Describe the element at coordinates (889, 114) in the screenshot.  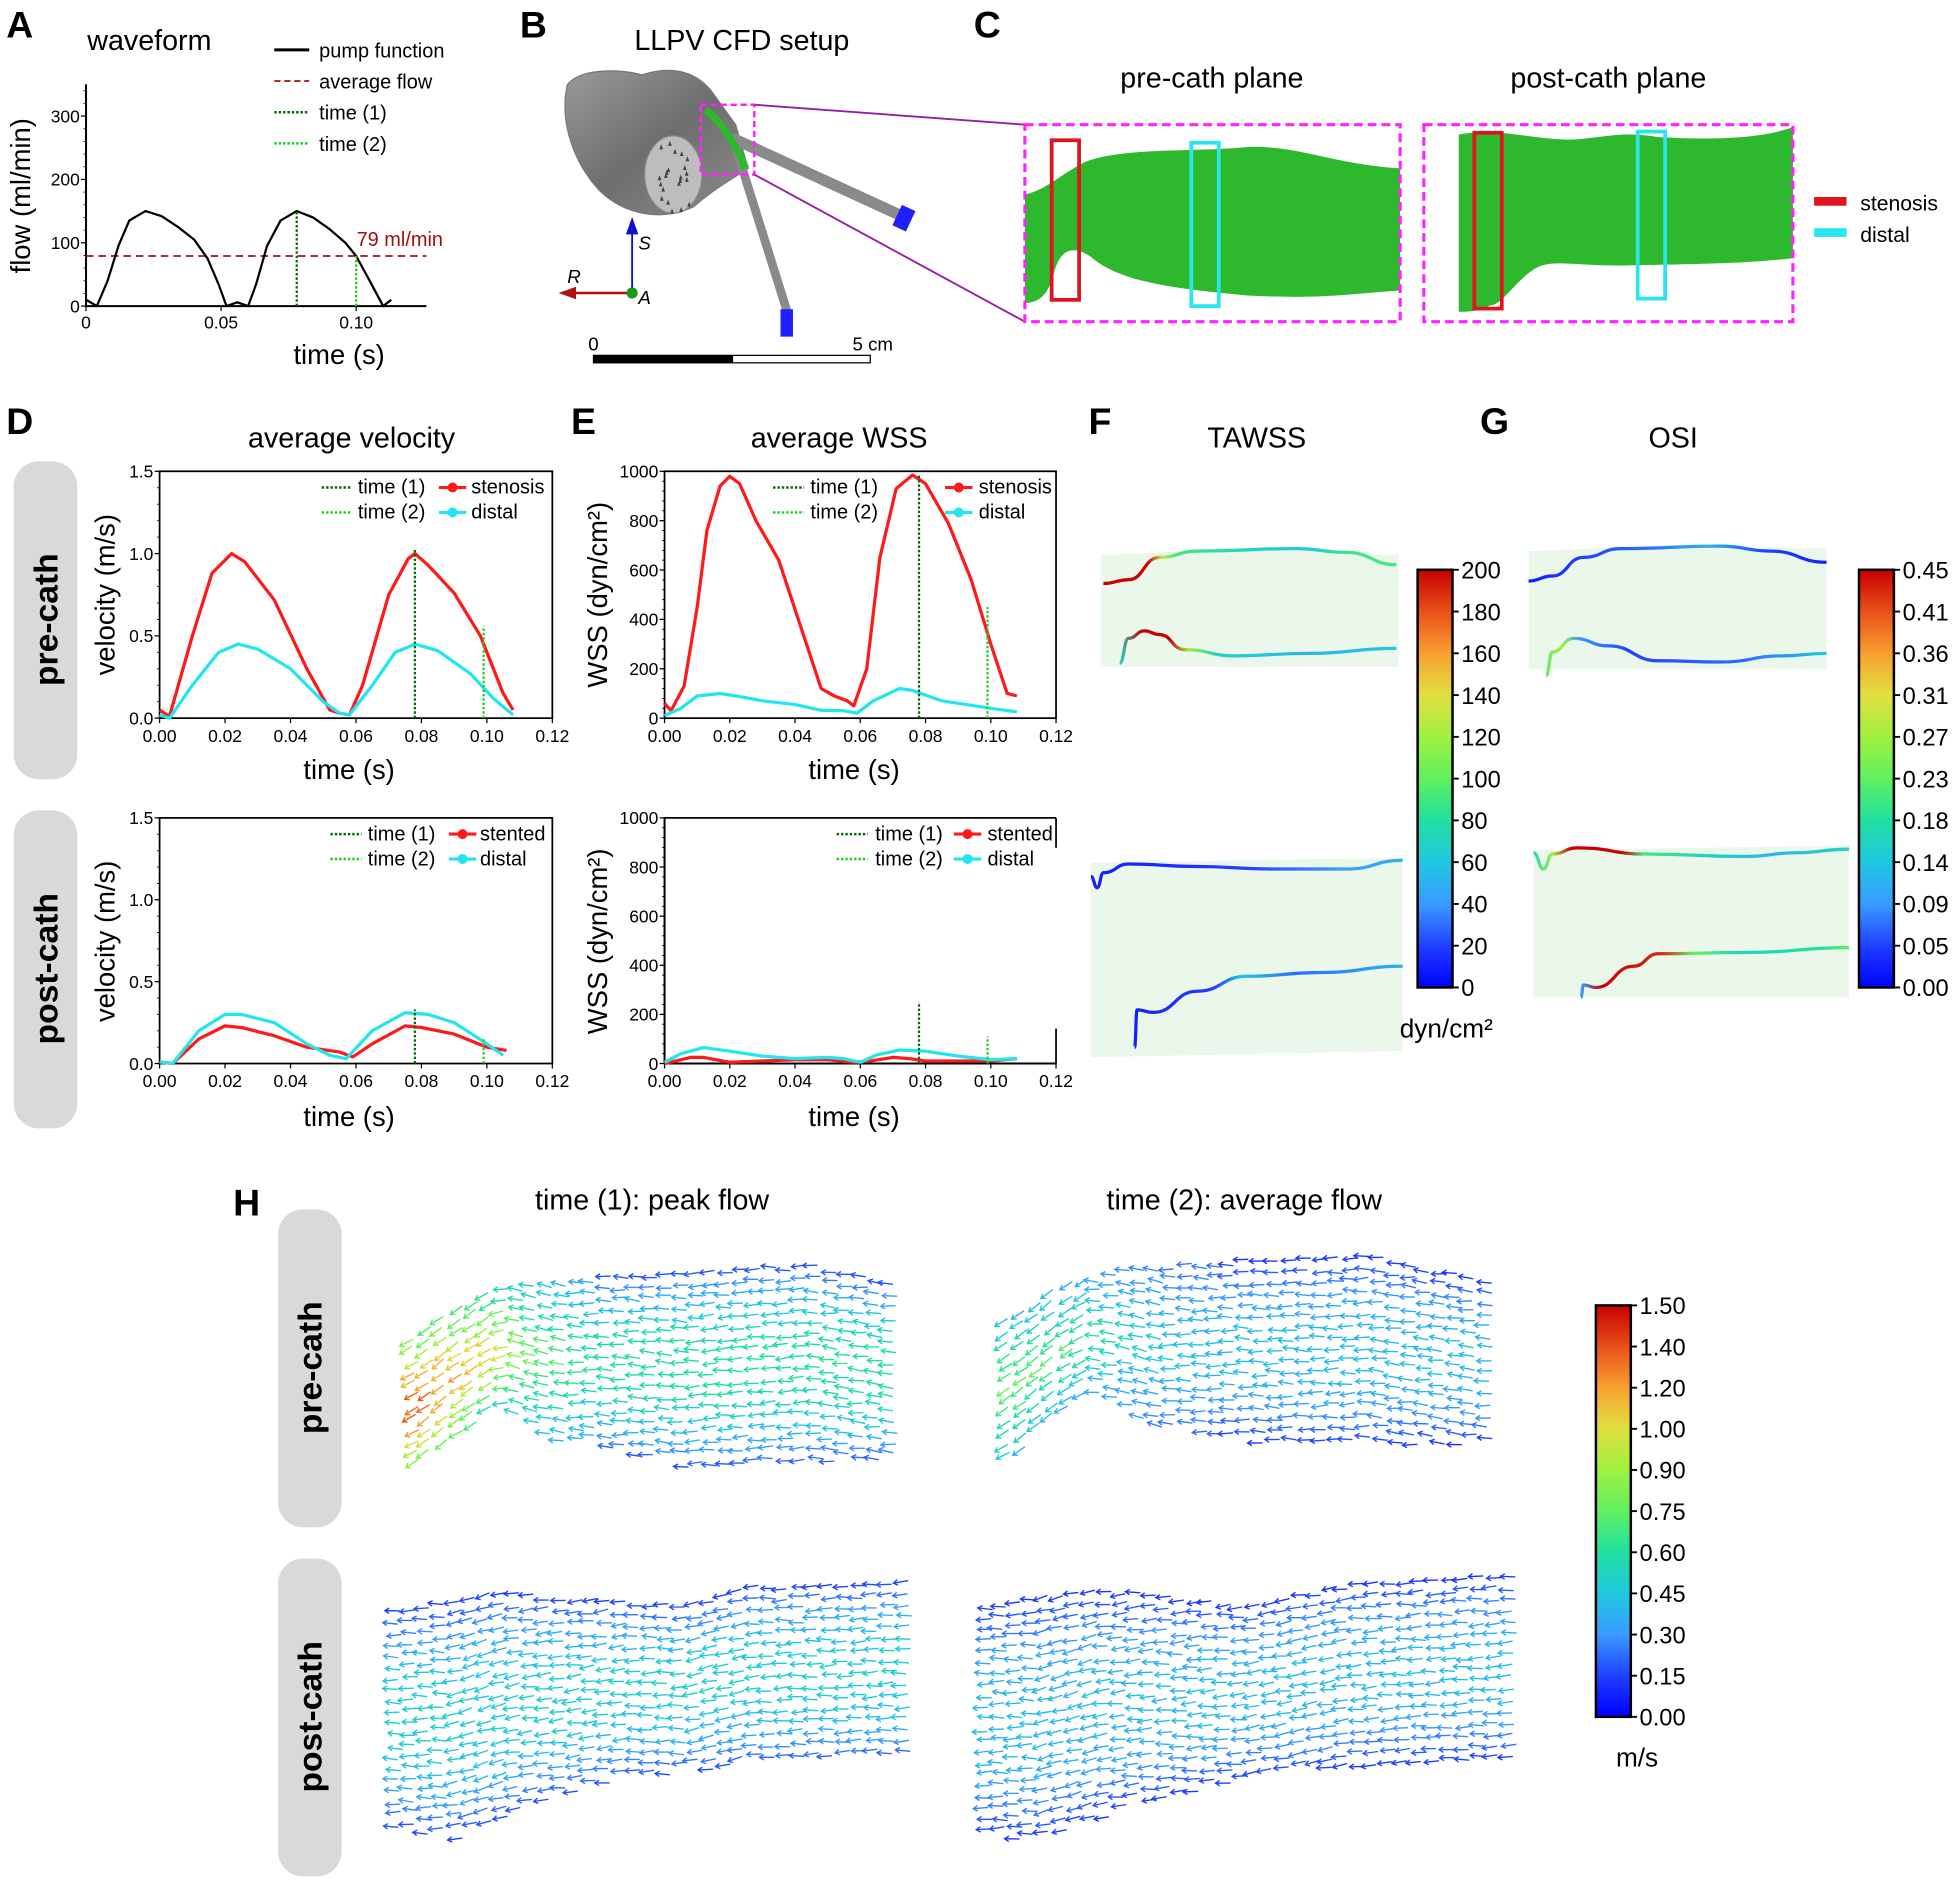
I see `zoom-connector-top` at that location.